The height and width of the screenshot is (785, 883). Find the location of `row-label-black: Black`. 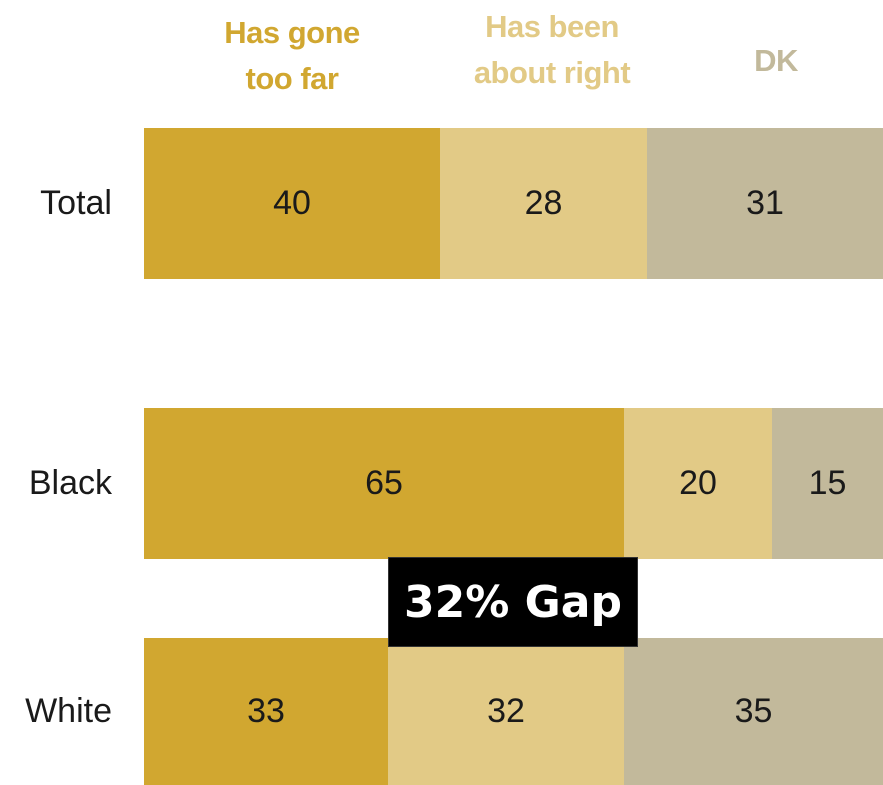

row-label-black: Black is located at coordinates (70, 482).